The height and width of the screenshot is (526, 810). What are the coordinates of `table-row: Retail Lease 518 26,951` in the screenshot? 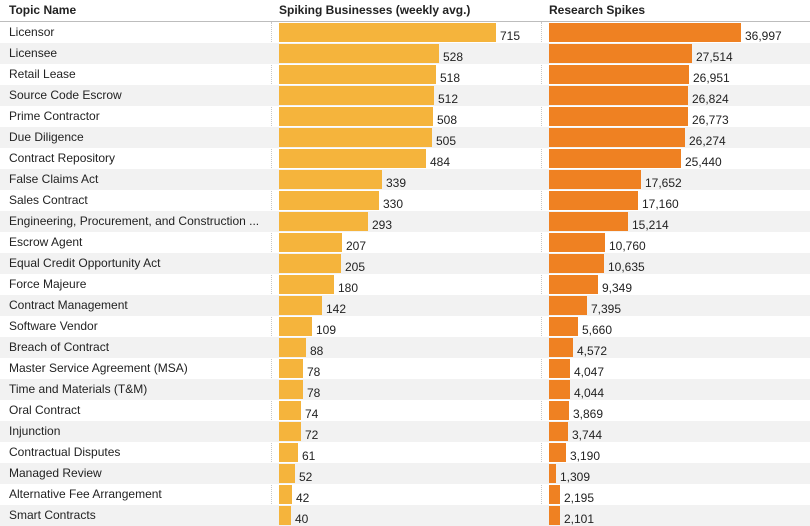 It's located at (405, 74).